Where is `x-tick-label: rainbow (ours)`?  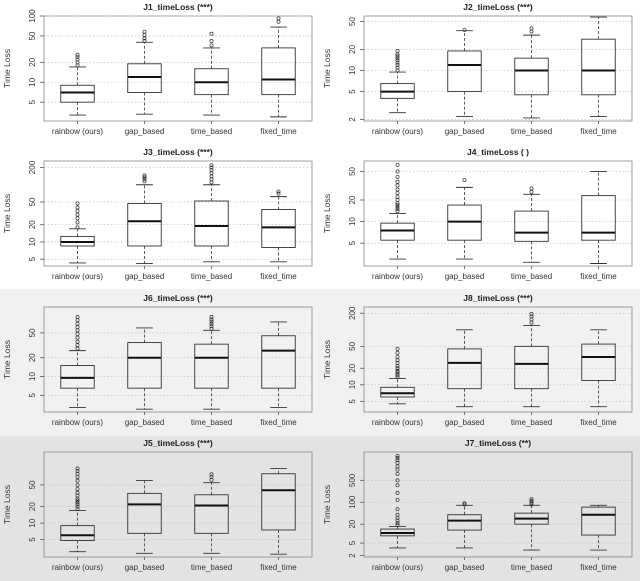
x-tick-label: rainbow (ours) is located at coordinates (397, 131).